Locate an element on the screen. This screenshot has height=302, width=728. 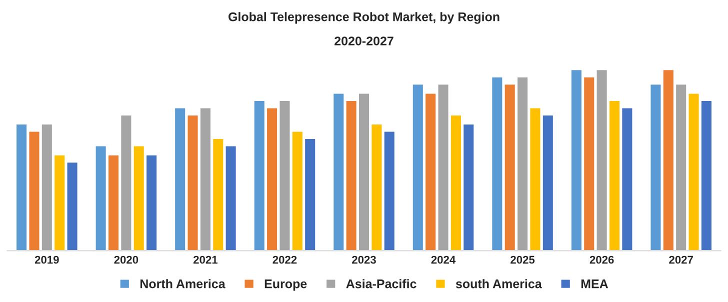
x-tick-label: 2020 is located at coordinates (126, 260).